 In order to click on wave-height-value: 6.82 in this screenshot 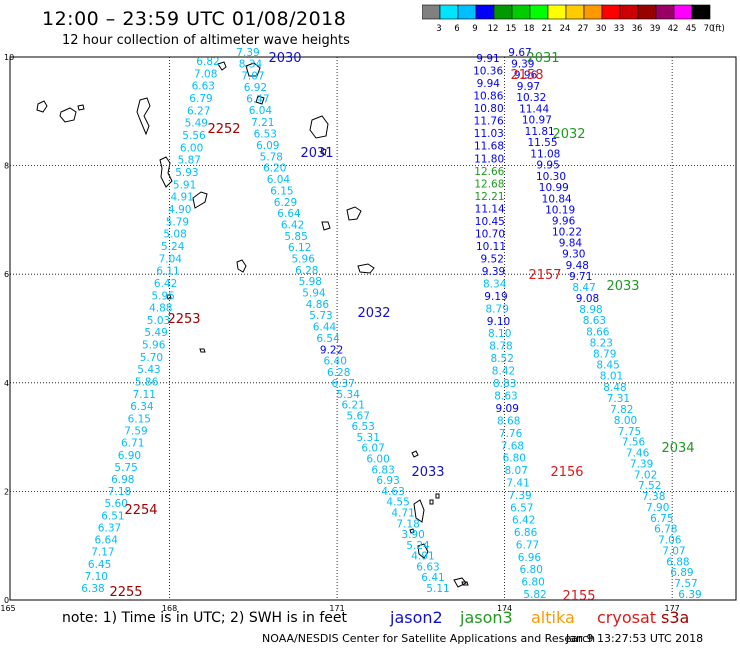, I will do `click(207, 62)`.